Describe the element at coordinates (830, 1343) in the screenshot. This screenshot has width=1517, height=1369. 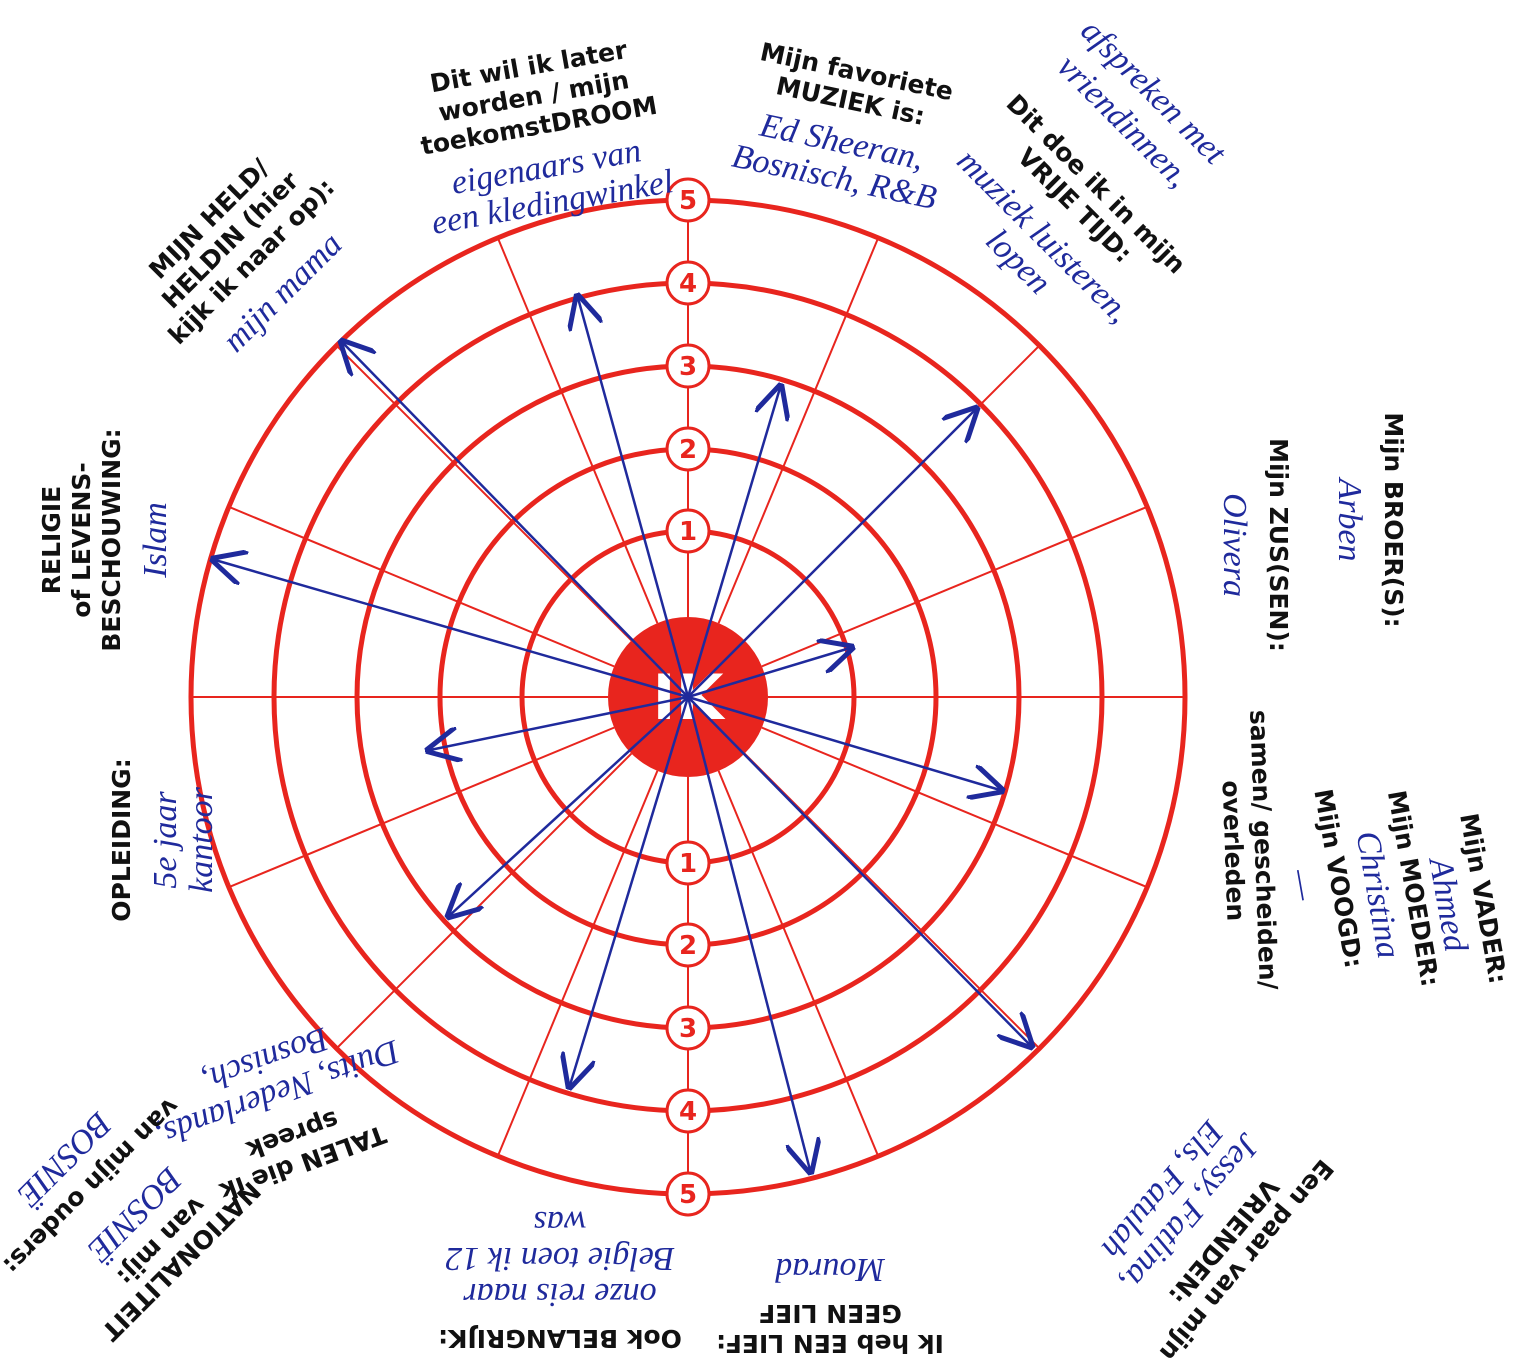
I see `printed-label: Ik heb EEN LIEF:` at that location.